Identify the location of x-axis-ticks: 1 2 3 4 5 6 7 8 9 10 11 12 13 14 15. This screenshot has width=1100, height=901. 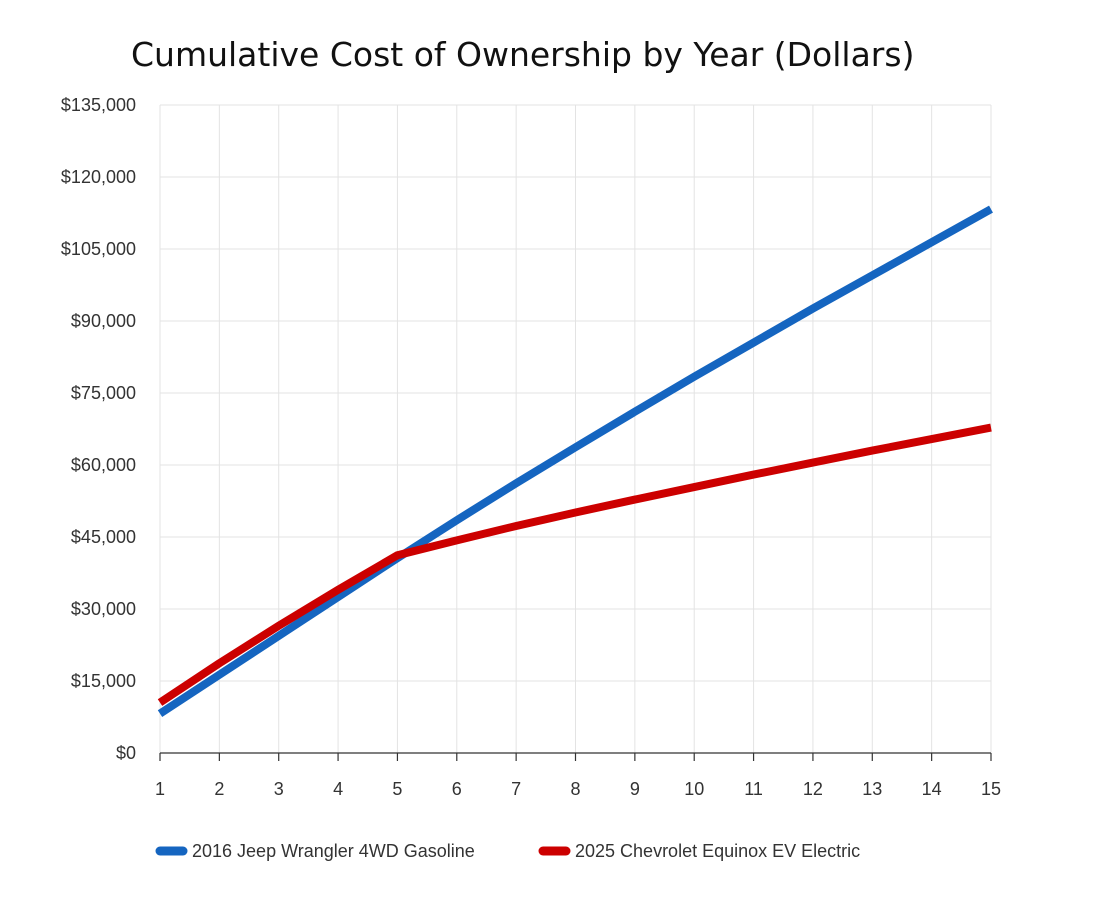
(578, 776).